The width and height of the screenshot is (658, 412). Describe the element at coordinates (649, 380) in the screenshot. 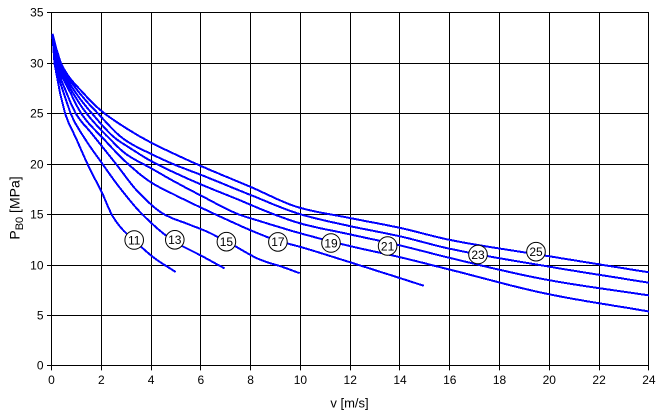

I see `svg-text: 24` at that location.